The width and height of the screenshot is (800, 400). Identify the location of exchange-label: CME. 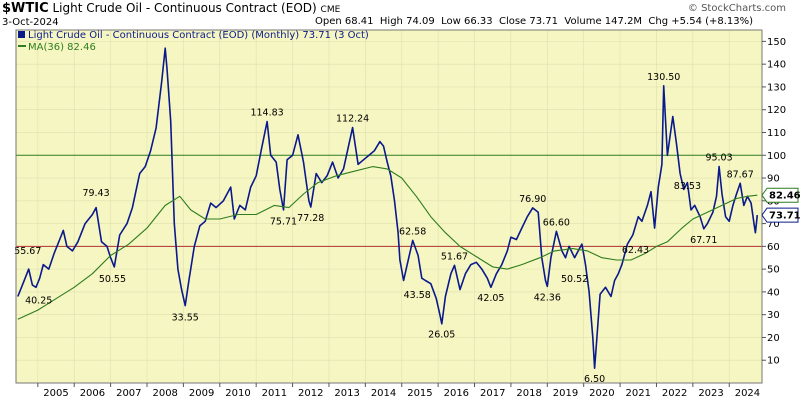
(330, 10).